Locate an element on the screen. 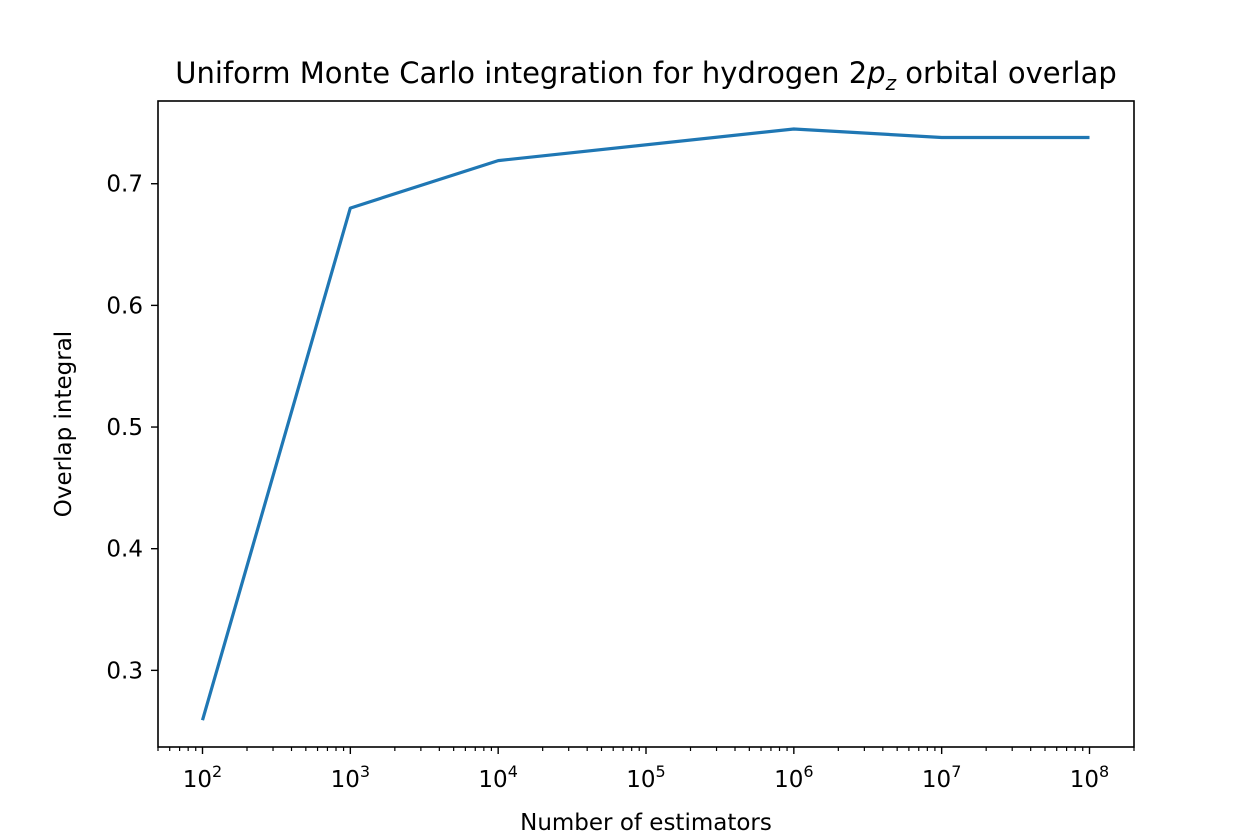  y-tick-label: 0.5 is located at coordinates (124, 428).